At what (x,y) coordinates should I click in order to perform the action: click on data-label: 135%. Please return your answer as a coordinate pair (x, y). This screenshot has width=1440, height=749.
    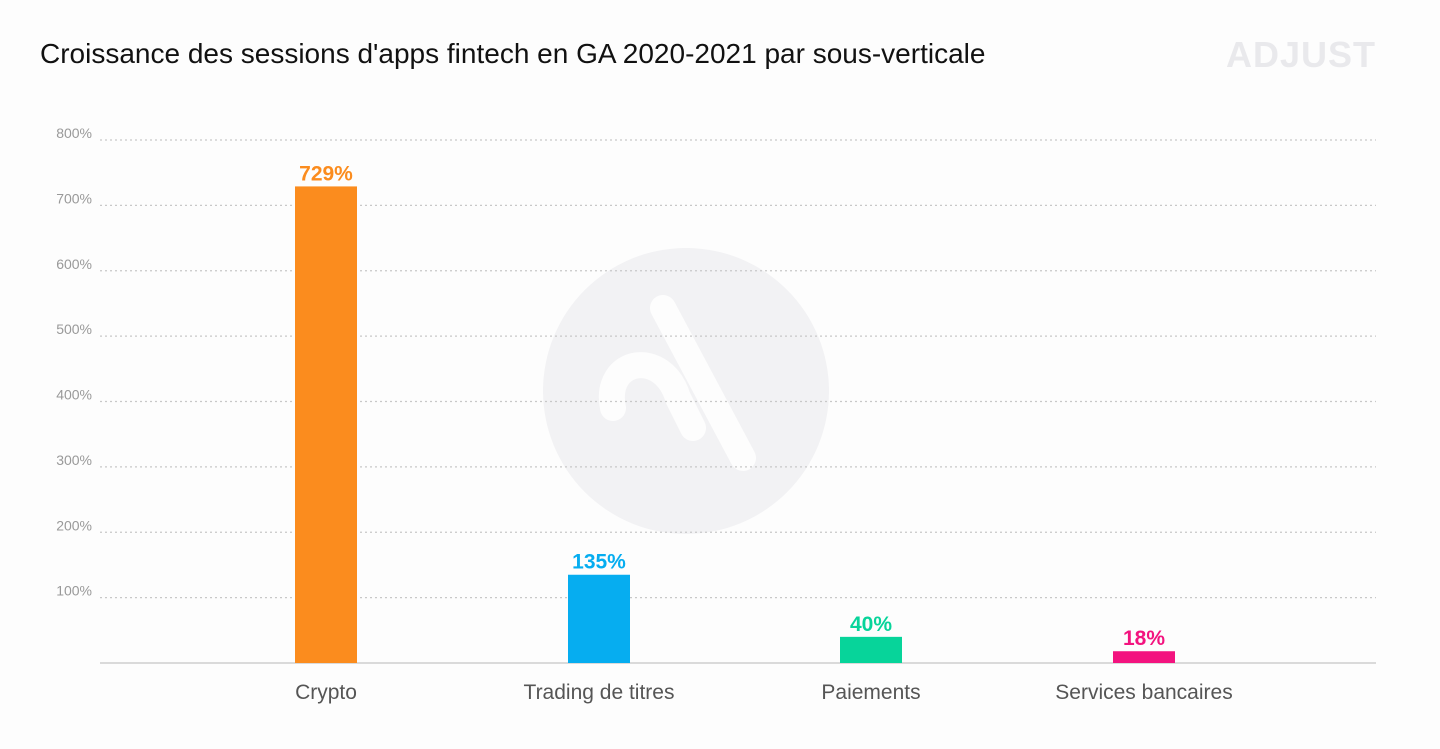
    Looking at the image, I should click on (599, 562).